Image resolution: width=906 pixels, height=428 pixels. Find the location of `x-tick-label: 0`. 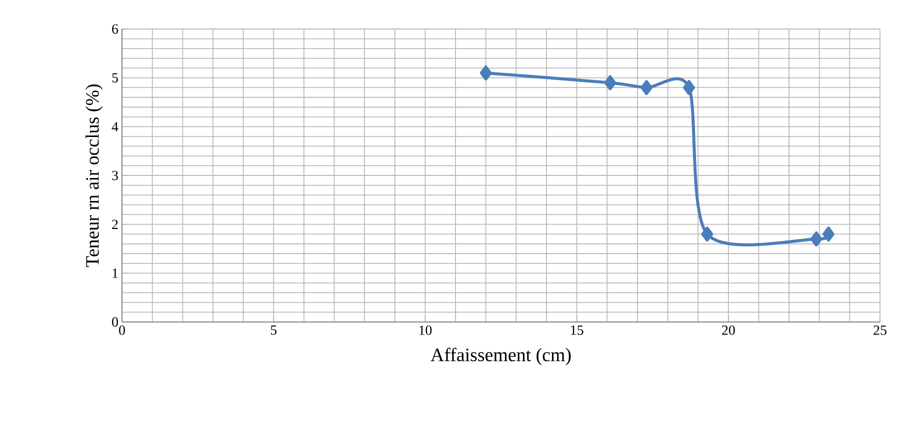

x-tick-label: 0 is located at coordinates (122, 330).